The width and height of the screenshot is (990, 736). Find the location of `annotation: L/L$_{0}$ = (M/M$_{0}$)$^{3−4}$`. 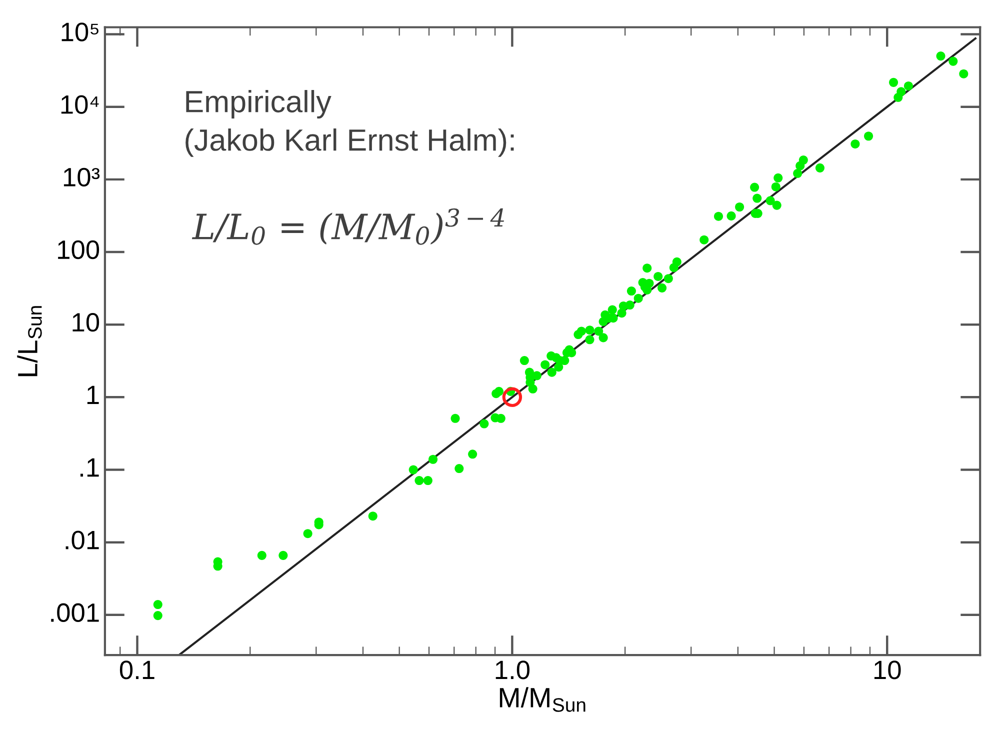

annotation: L/L$_{0}$ = (M/M$_{0}$)$^{3−4}$ is located at coordinates (348, 226).